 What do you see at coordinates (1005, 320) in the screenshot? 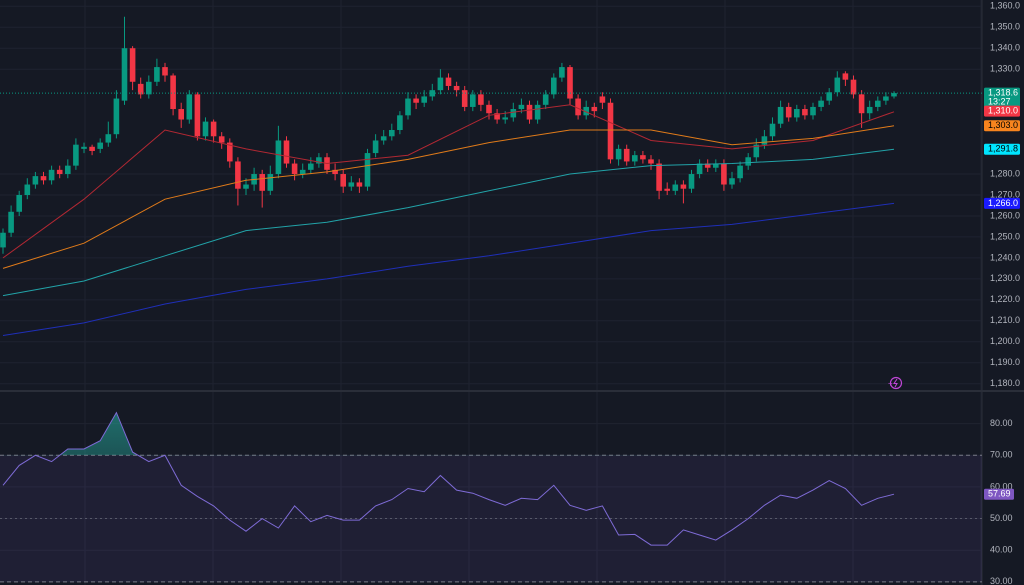
I see `y-tick-label: 1,210.0` at bounding box center [1005, 320].